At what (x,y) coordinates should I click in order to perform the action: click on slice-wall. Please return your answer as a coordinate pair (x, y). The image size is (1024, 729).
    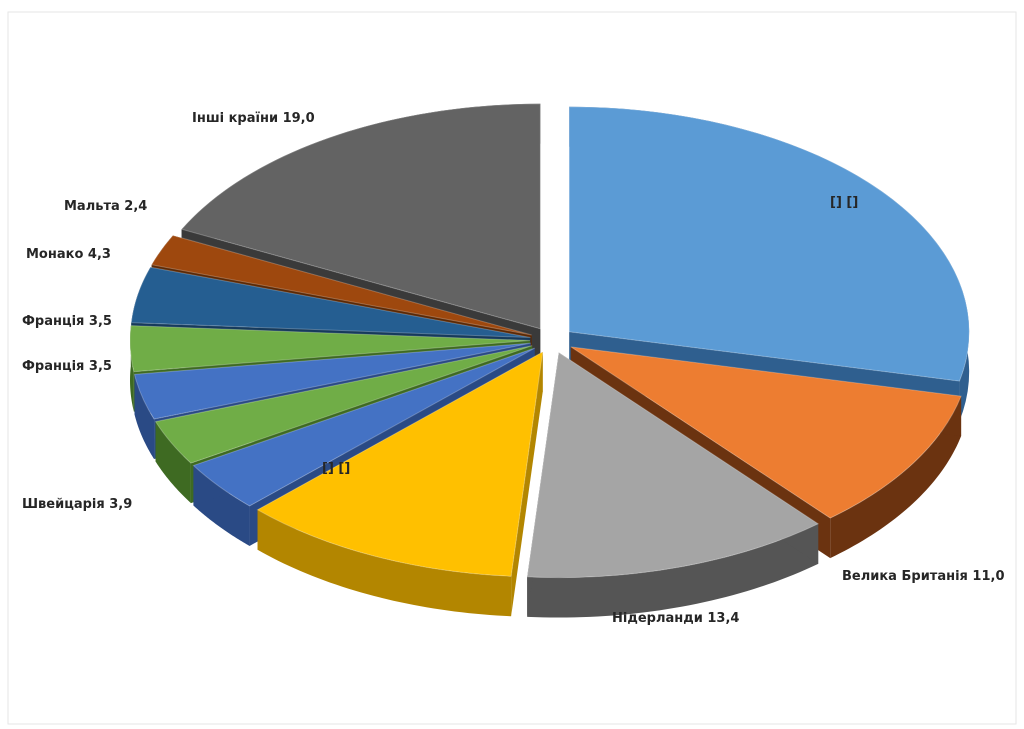
    Looking at the image, I should click on (527, 484).